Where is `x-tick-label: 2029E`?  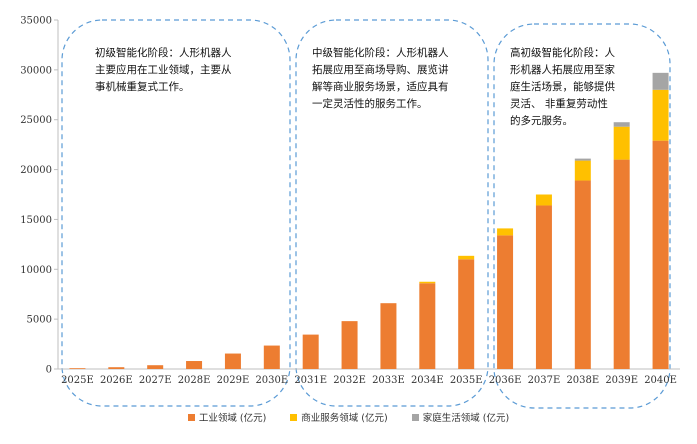
x-tick-label: 2029E is located at coordinates (233, 380).